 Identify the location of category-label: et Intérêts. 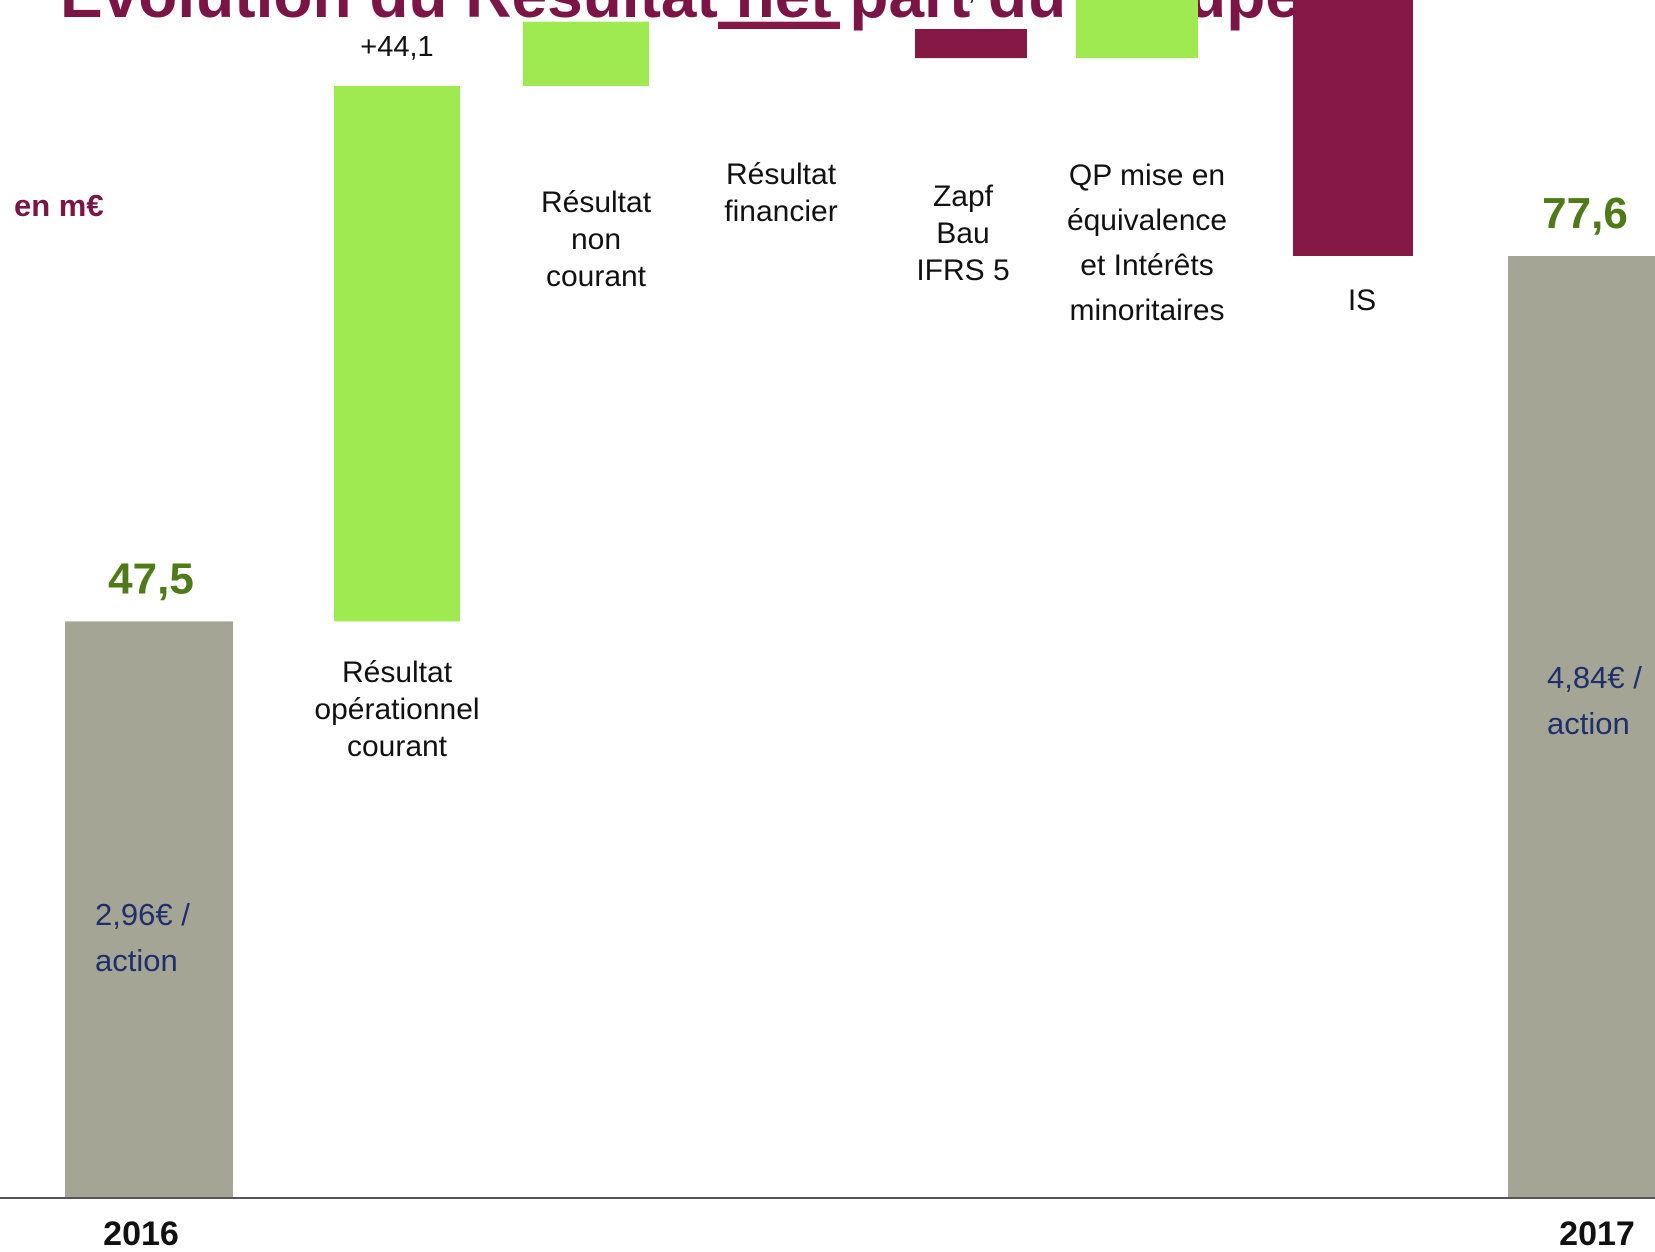
(1146, 265).